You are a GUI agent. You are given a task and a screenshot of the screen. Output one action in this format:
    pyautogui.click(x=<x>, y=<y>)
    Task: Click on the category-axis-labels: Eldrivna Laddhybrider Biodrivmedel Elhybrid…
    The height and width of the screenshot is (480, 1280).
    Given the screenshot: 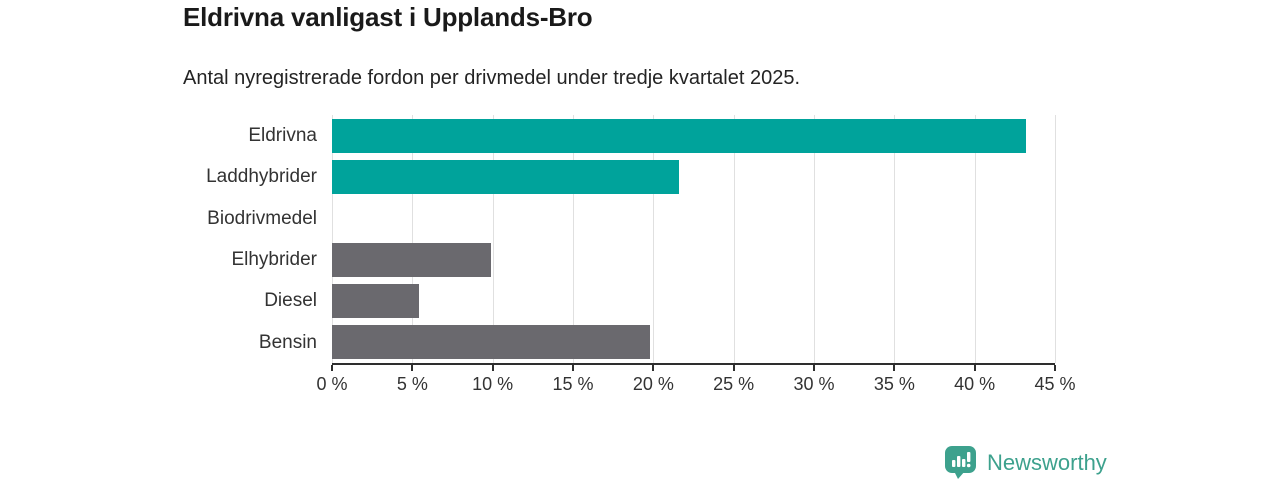 What is the action you would take?
    pyautogui.click(x=158, y=239)
    